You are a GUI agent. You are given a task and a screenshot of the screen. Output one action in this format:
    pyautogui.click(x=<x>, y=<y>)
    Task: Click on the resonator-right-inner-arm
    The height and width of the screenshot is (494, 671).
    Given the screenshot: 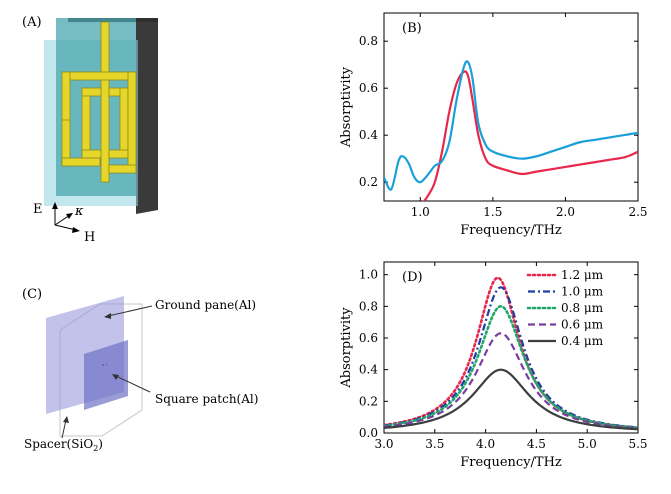 What is the action you would take?
    pyautogui.click(x=124, y=122)
    